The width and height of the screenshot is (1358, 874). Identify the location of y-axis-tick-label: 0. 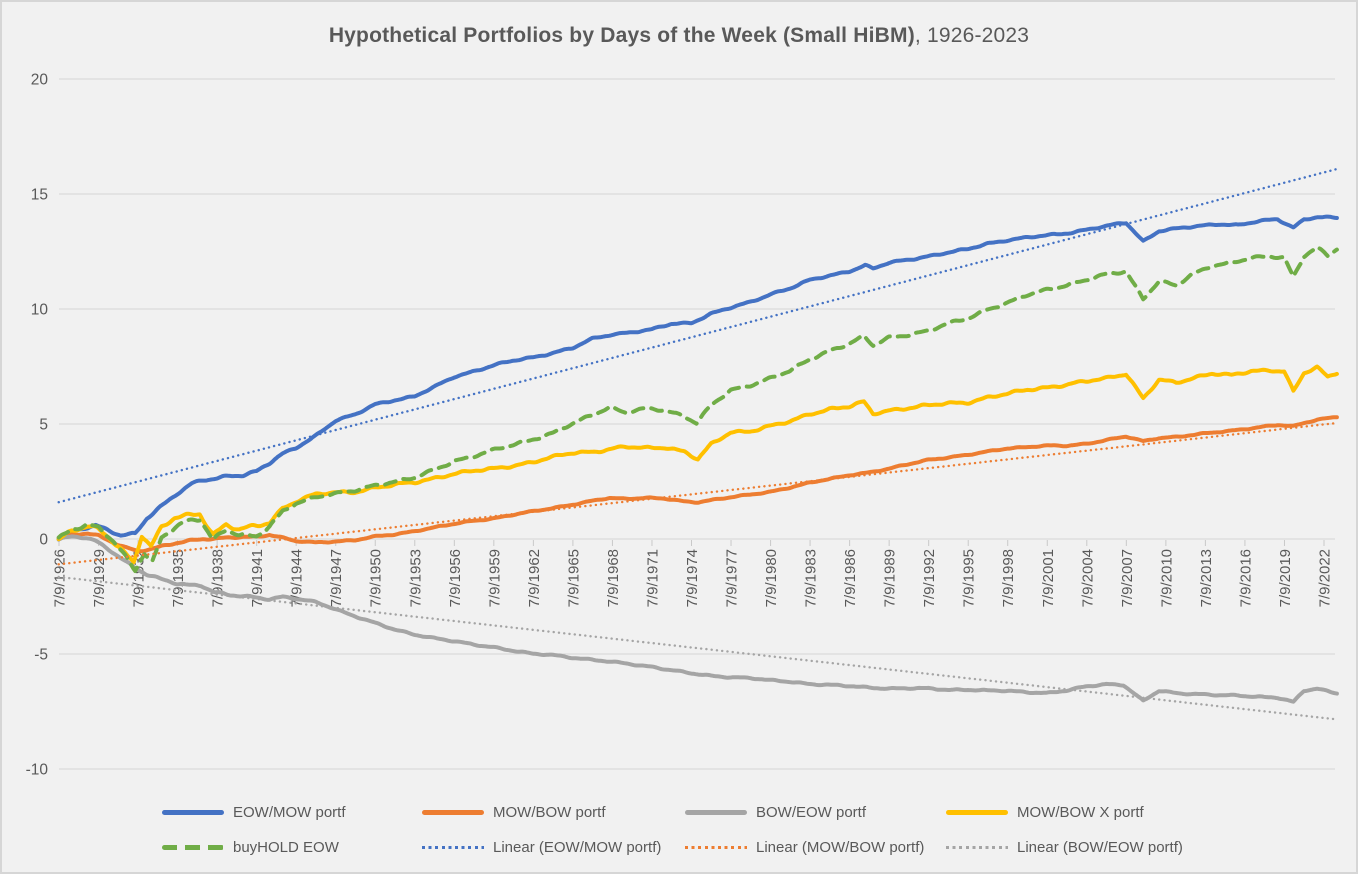
(43, 540).